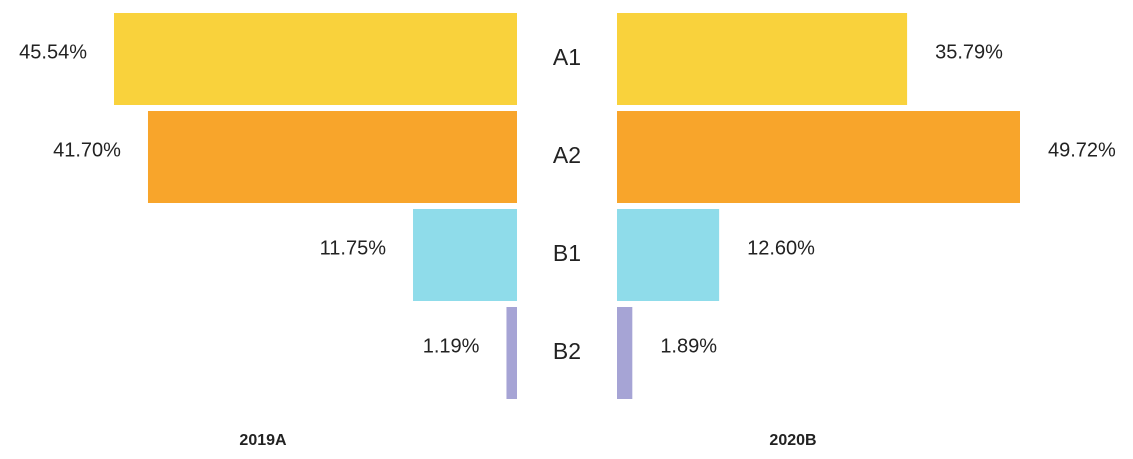 The width and height of the screenshot is (1133, 459). I want to click on category-label: A1, so click(567, 57).